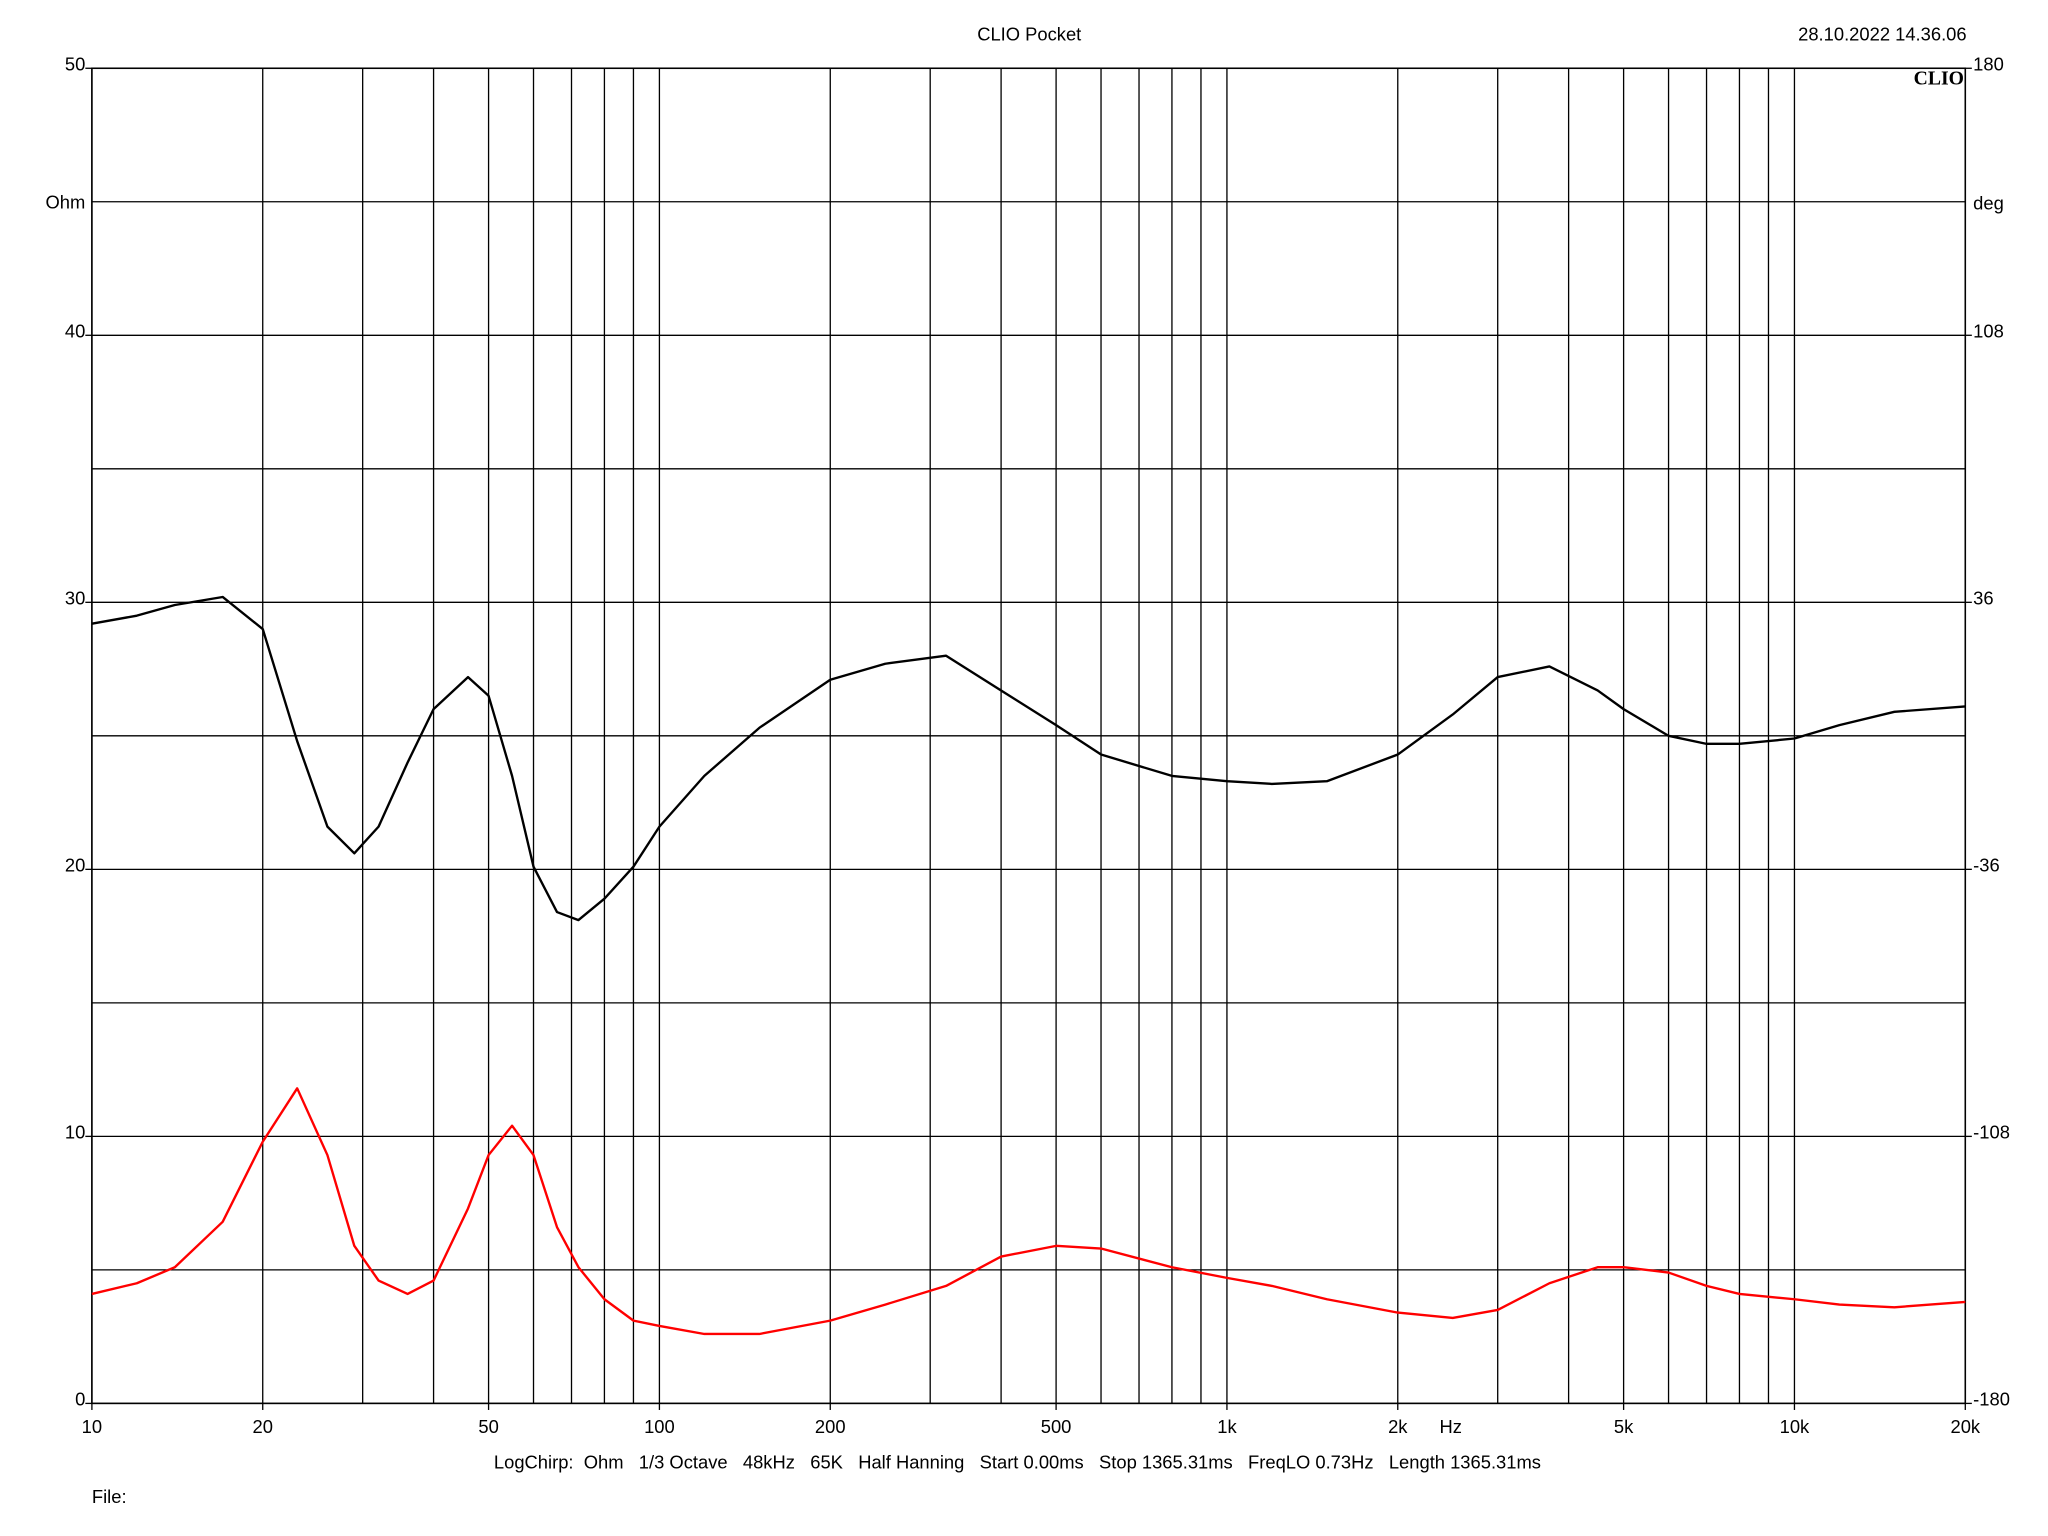 This screenshot has height=1536, width=2048. I want to click on y2-tick-label: -36, so click(1986, 865).